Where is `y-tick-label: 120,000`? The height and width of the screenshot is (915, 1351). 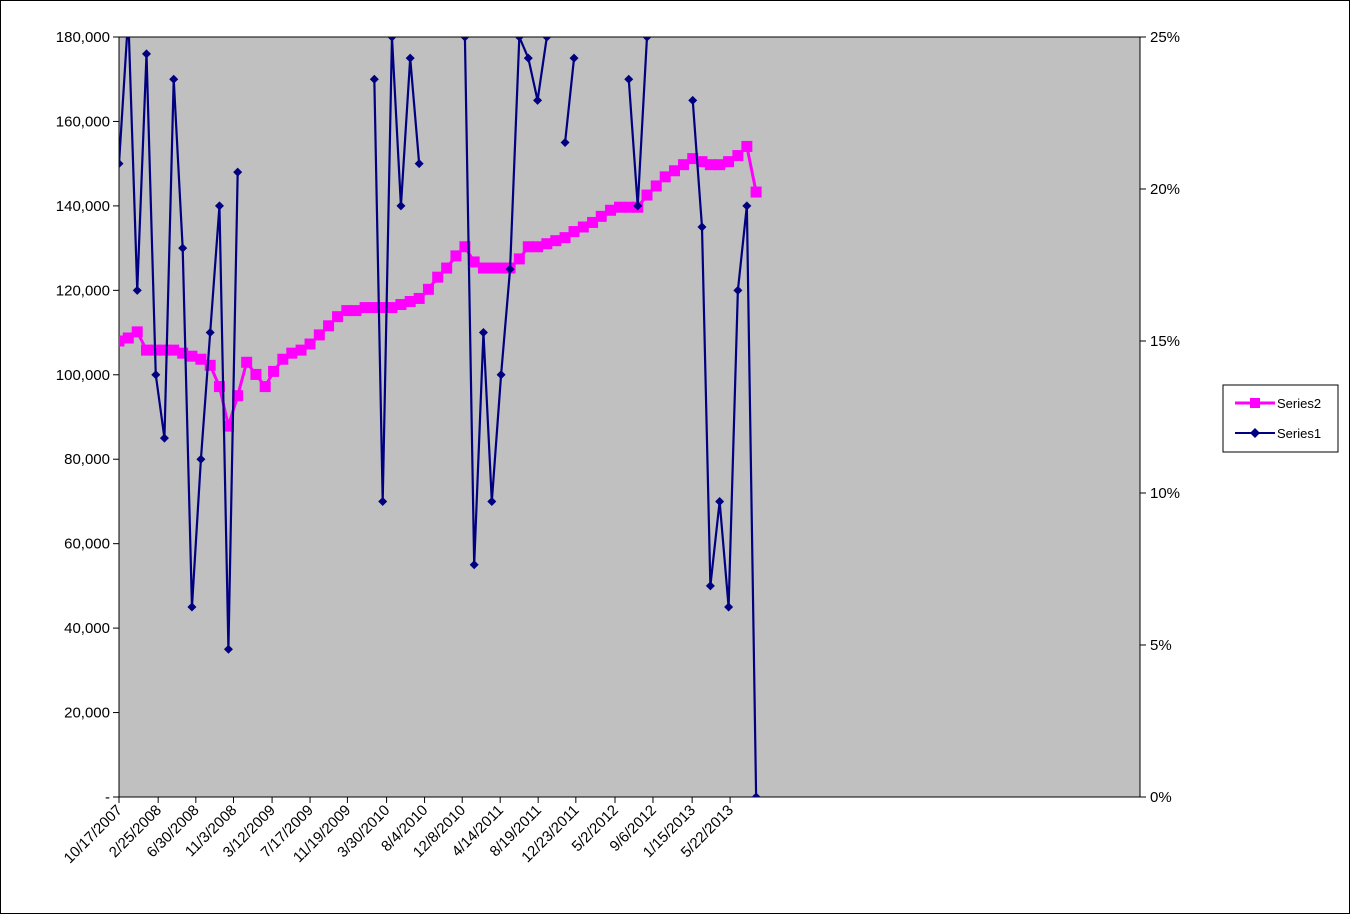
y-tick-label: 120,000 is located at coordinates (83, 290).